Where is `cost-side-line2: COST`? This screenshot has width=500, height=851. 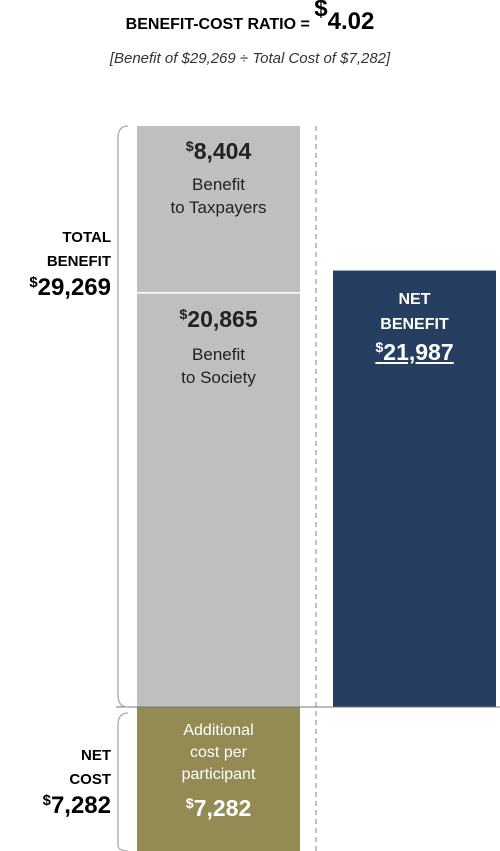
cost-side-line2: COST is located at coordinates (90, 779).